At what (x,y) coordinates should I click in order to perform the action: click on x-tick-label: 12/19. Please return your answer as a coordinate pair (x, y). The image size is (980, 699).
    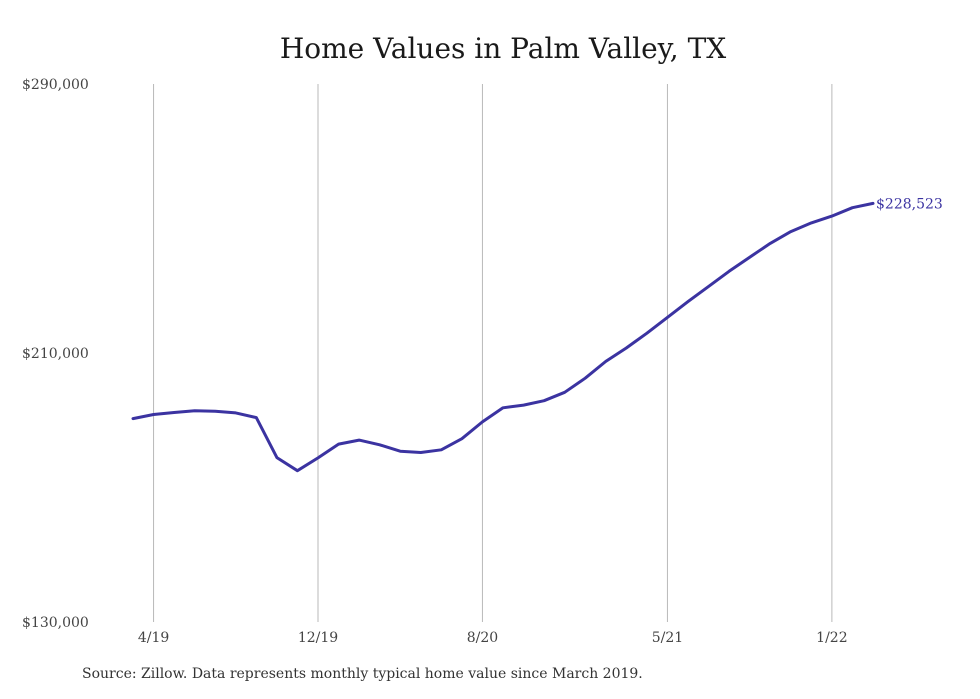
    Looking at the image, I should click on (318, 638).